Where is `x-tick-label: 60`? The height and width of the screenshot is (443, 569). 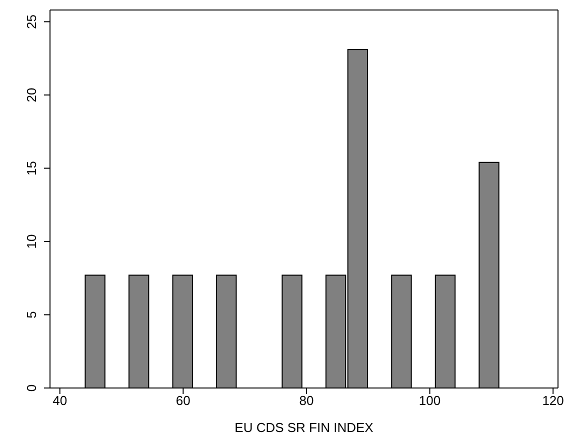 x-tick-label: 60 is located at coordinates (183, 400).